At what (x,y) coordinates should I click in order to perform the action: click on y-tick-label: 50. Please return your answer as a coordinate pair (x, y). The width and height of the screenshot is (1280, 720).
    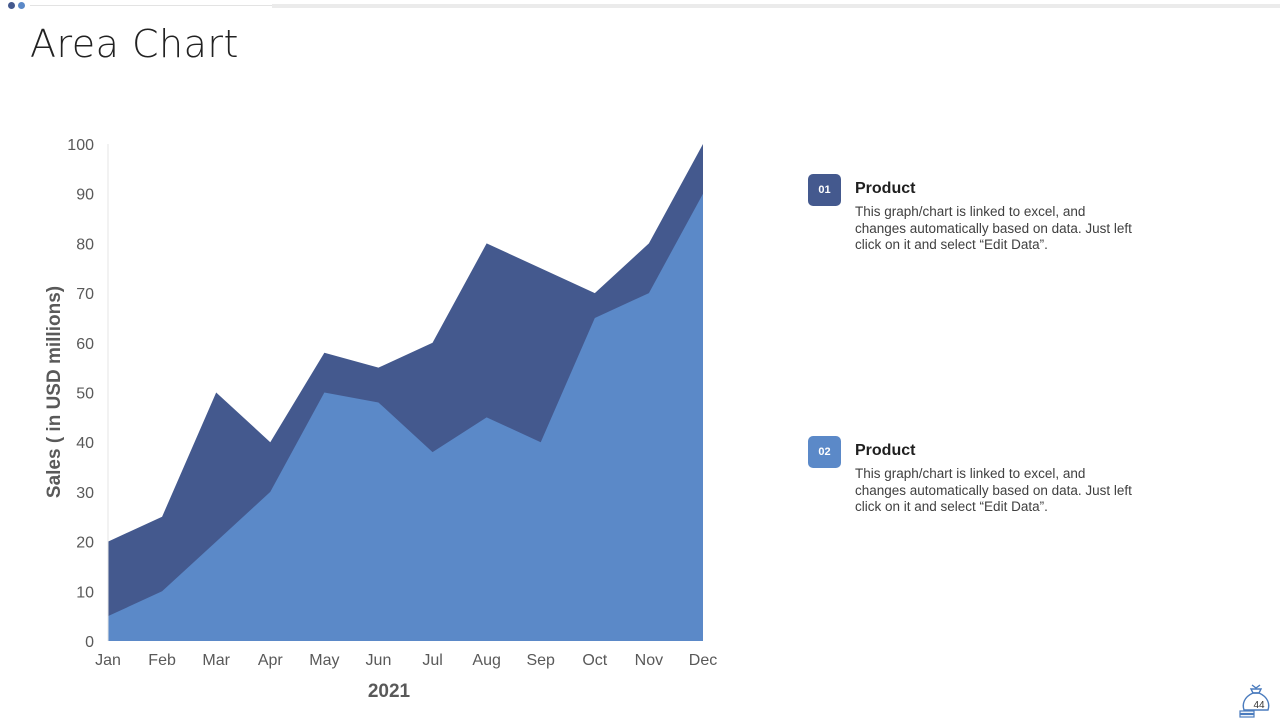
    Looking at the image, I should click on (85, 394).